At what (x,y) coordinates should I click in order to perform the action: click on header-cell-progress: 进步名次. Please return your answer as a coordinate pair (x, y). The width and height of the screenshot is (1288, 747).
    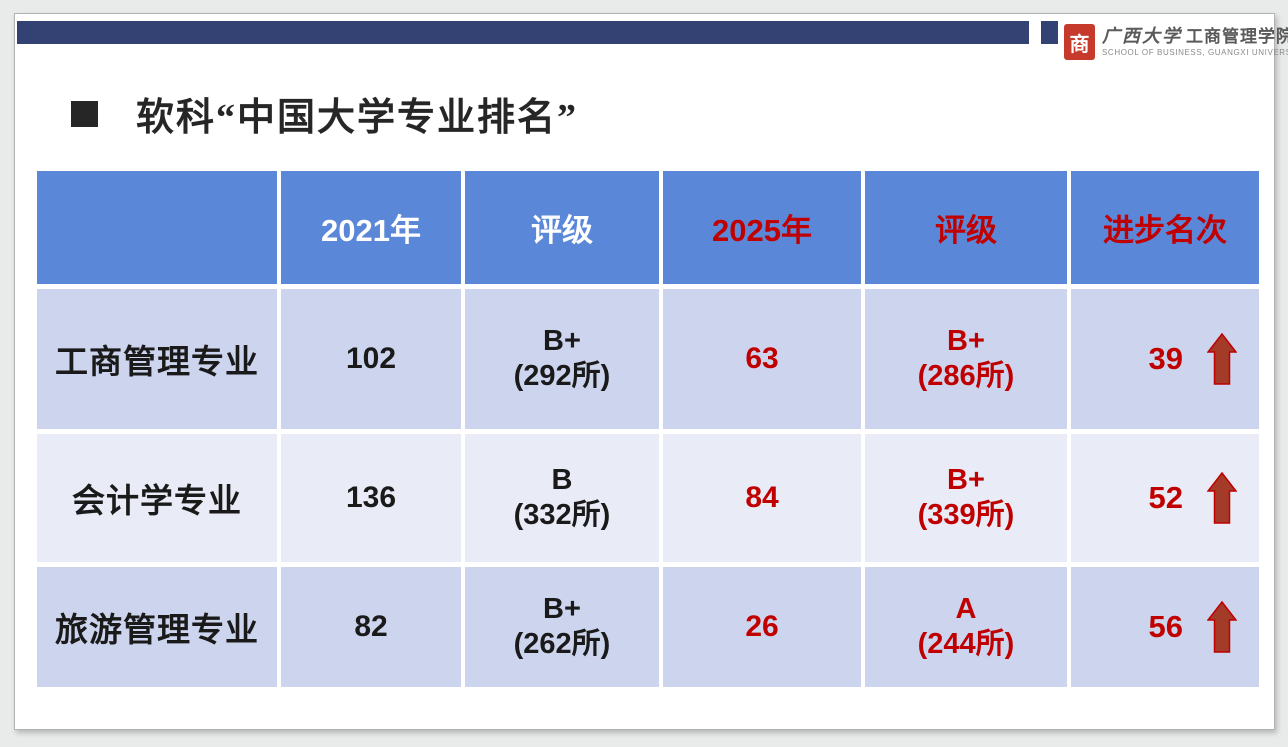
    Looking at the image, I should click on (1165, 227).